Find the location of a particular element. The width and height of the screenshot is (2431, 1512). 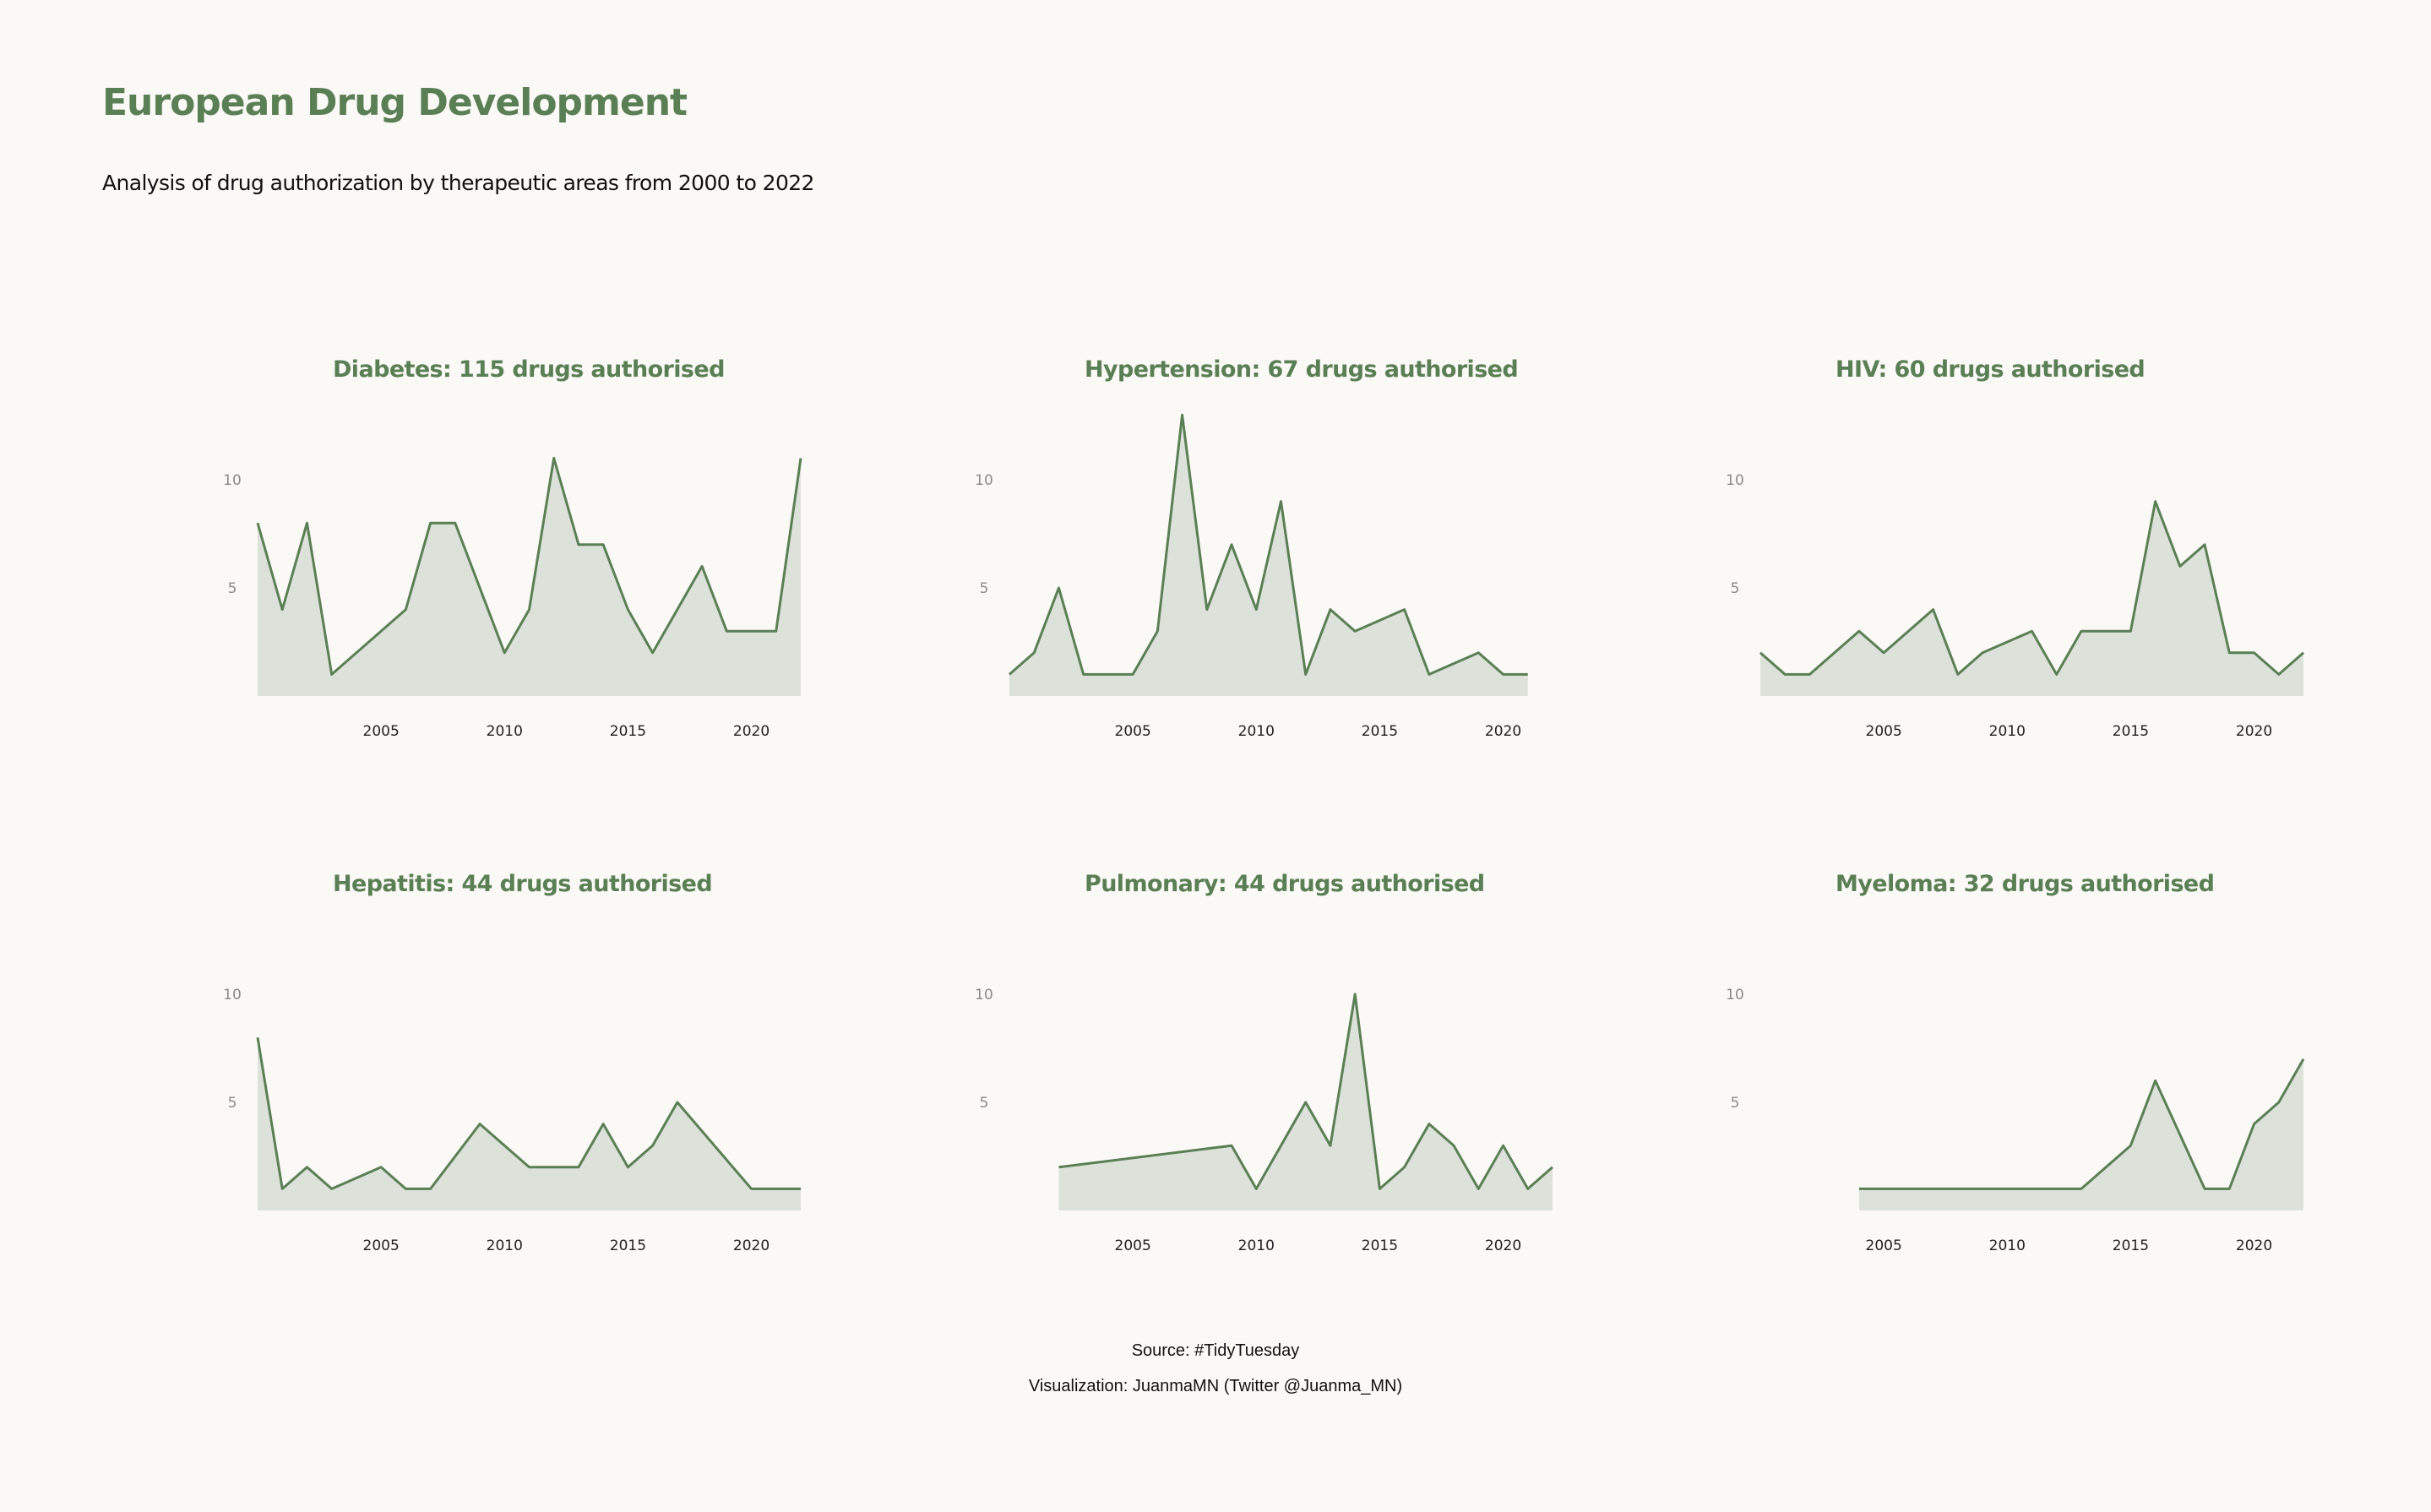

page-title: European Drug Development is located at coordinates (395, 103).